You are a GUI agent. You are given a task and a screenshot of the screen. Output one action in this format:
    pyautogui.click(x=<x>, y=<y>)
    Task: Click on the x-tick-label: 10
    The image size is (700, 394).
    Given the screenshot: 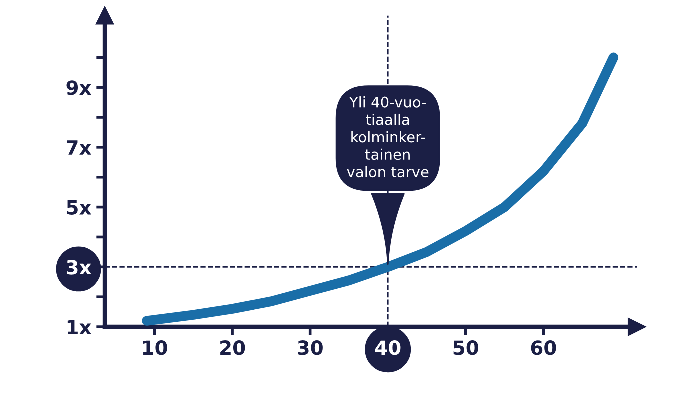 What is the action you would take?
    pyautogui.click(x=155, y=348)
    